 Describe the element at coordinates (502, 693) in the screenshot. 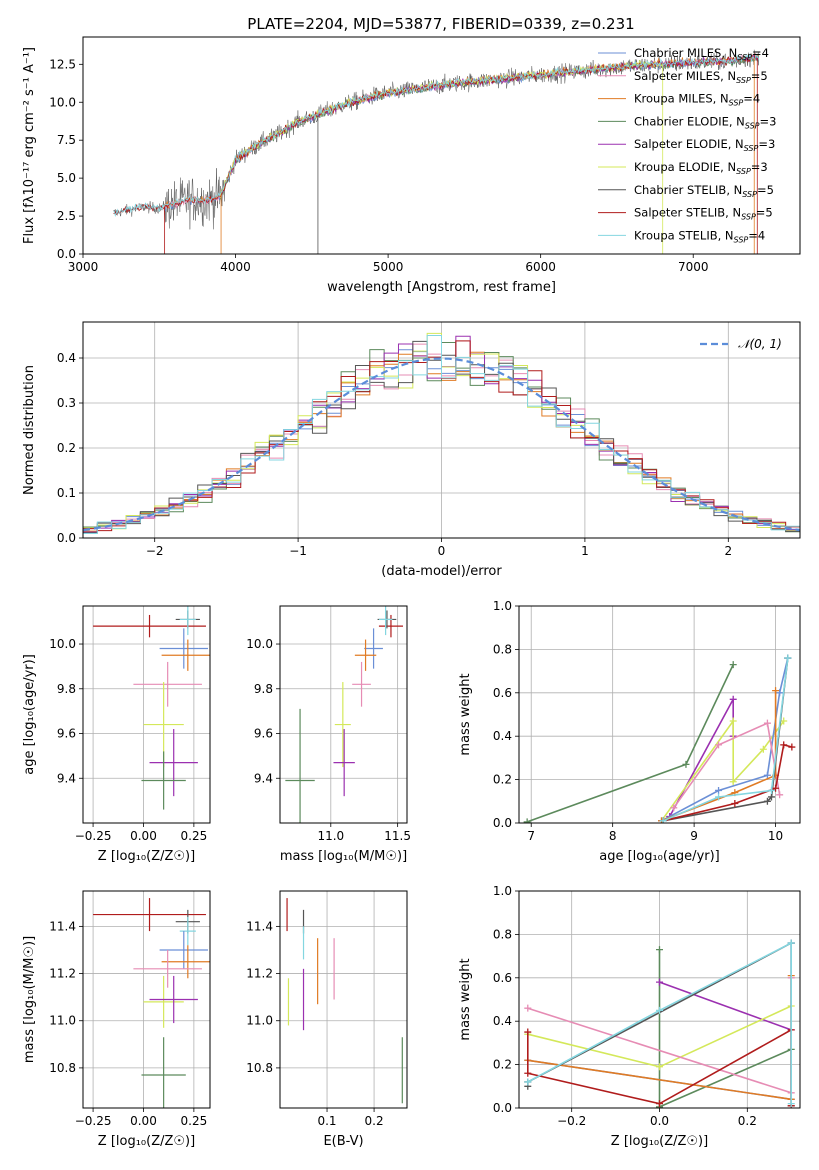

I see `y-tick-label: 0.6` at that location.